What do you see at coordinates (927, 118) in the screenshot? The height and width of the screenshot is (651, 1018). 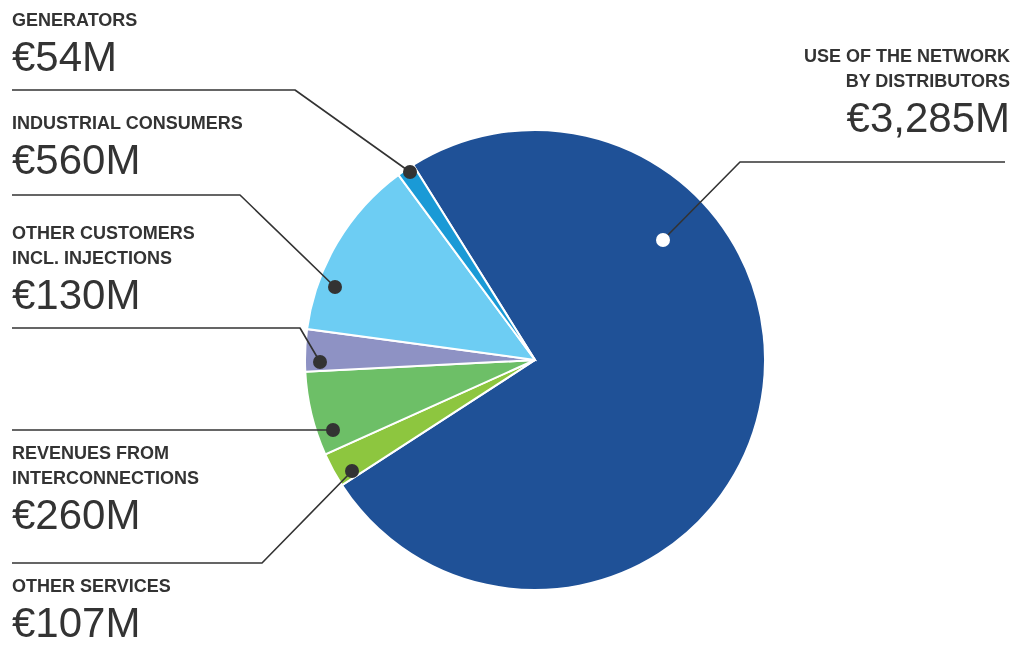 I see `data-label: €3,285M` at bounding box center [927, 118].